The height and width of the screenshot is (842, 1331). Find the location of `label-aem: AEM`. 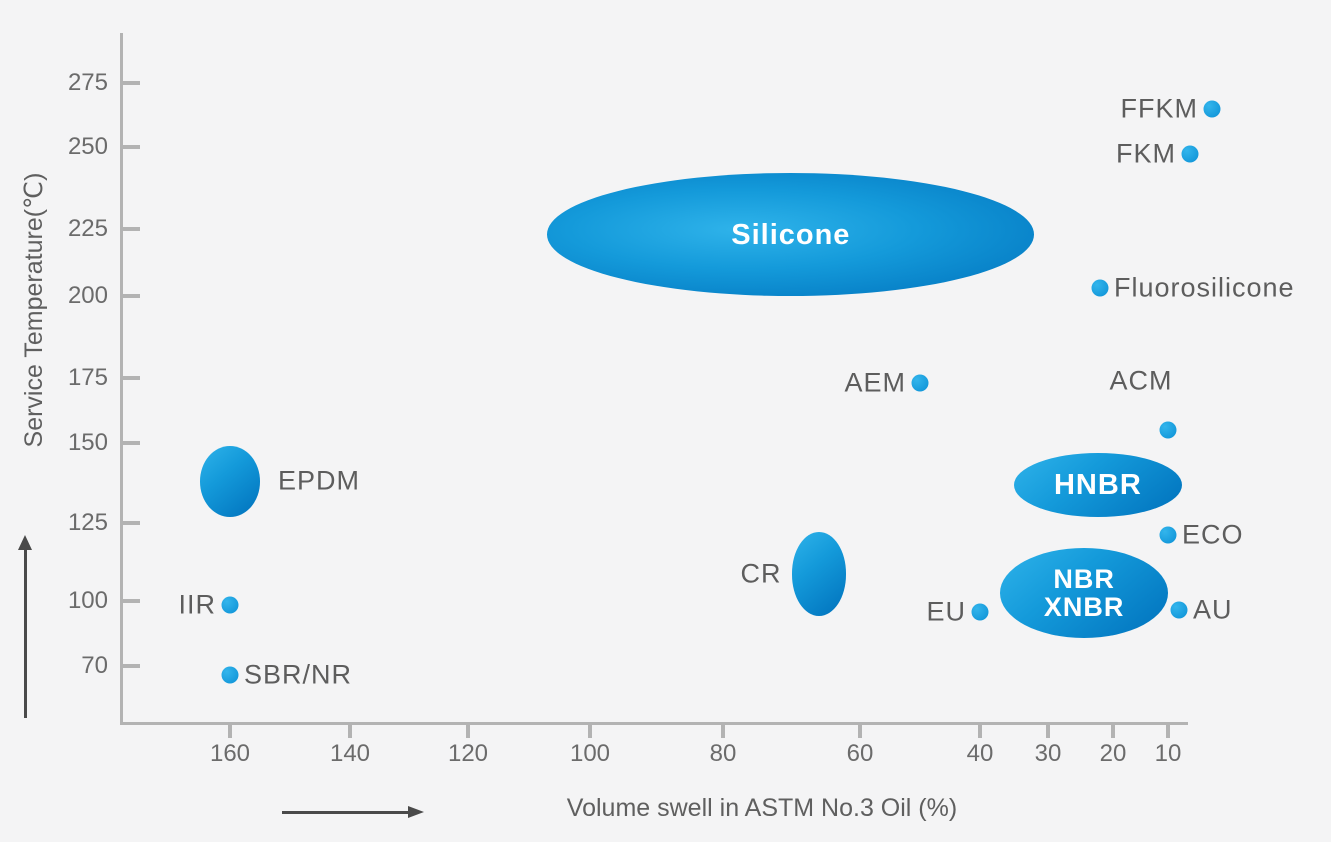

label-aem: AEM is located at coordinates (875, 382).